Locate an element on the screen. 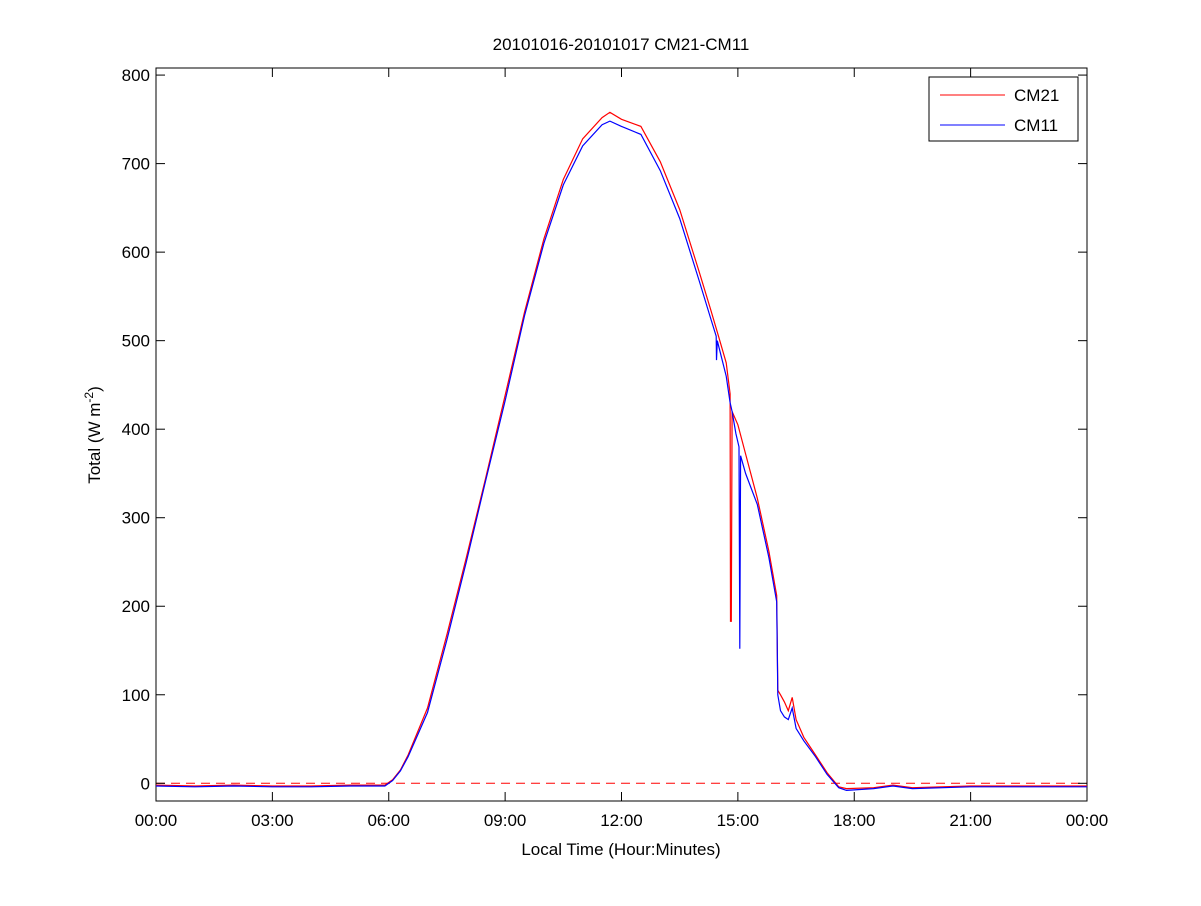 Image resolution: width=1201 pixels, height=906 pixels. y-tick-label: 200 is located at coordinates (136, 606).